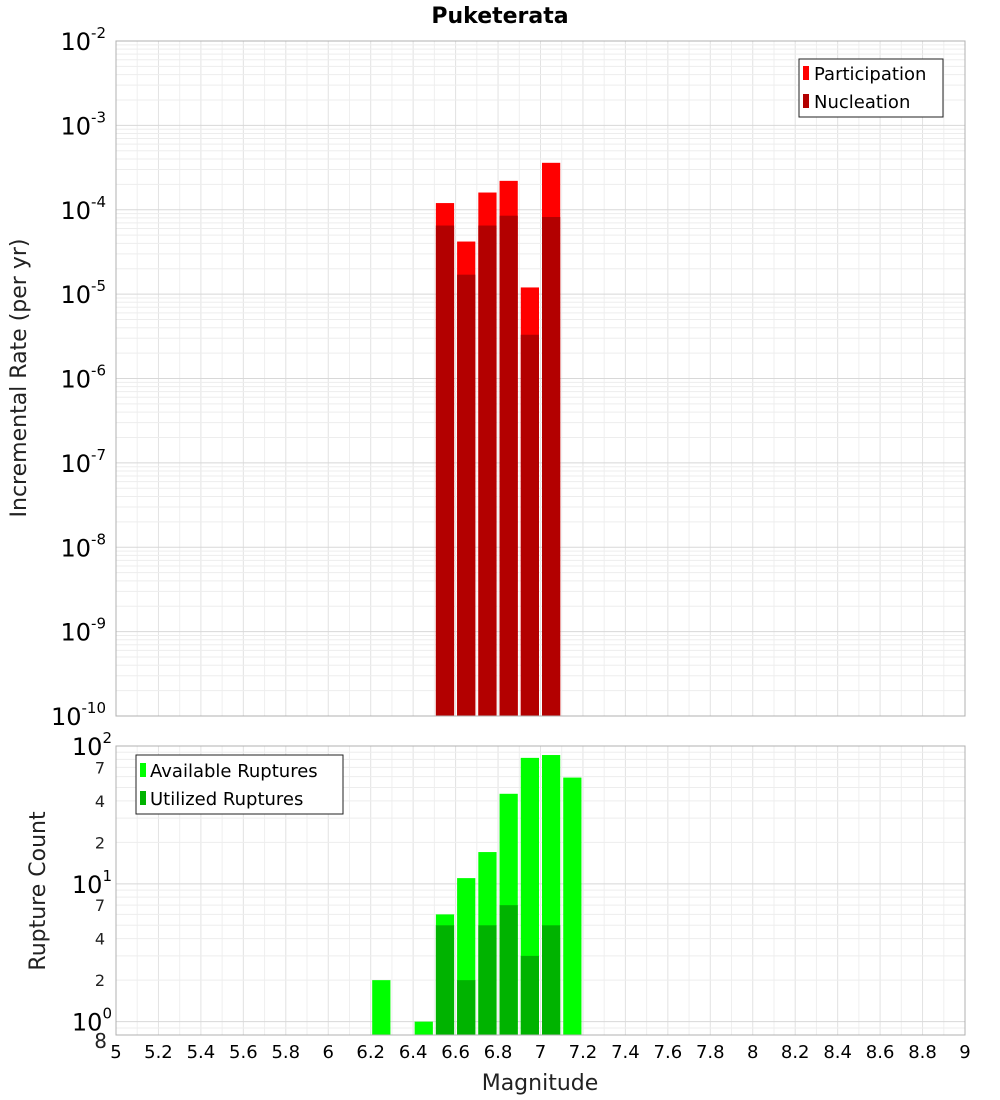 Image resolution: width=1000 pixels, height=1100 pixels. I want to click on y-tick-label: 10⁻⁷, so click(83, 462).